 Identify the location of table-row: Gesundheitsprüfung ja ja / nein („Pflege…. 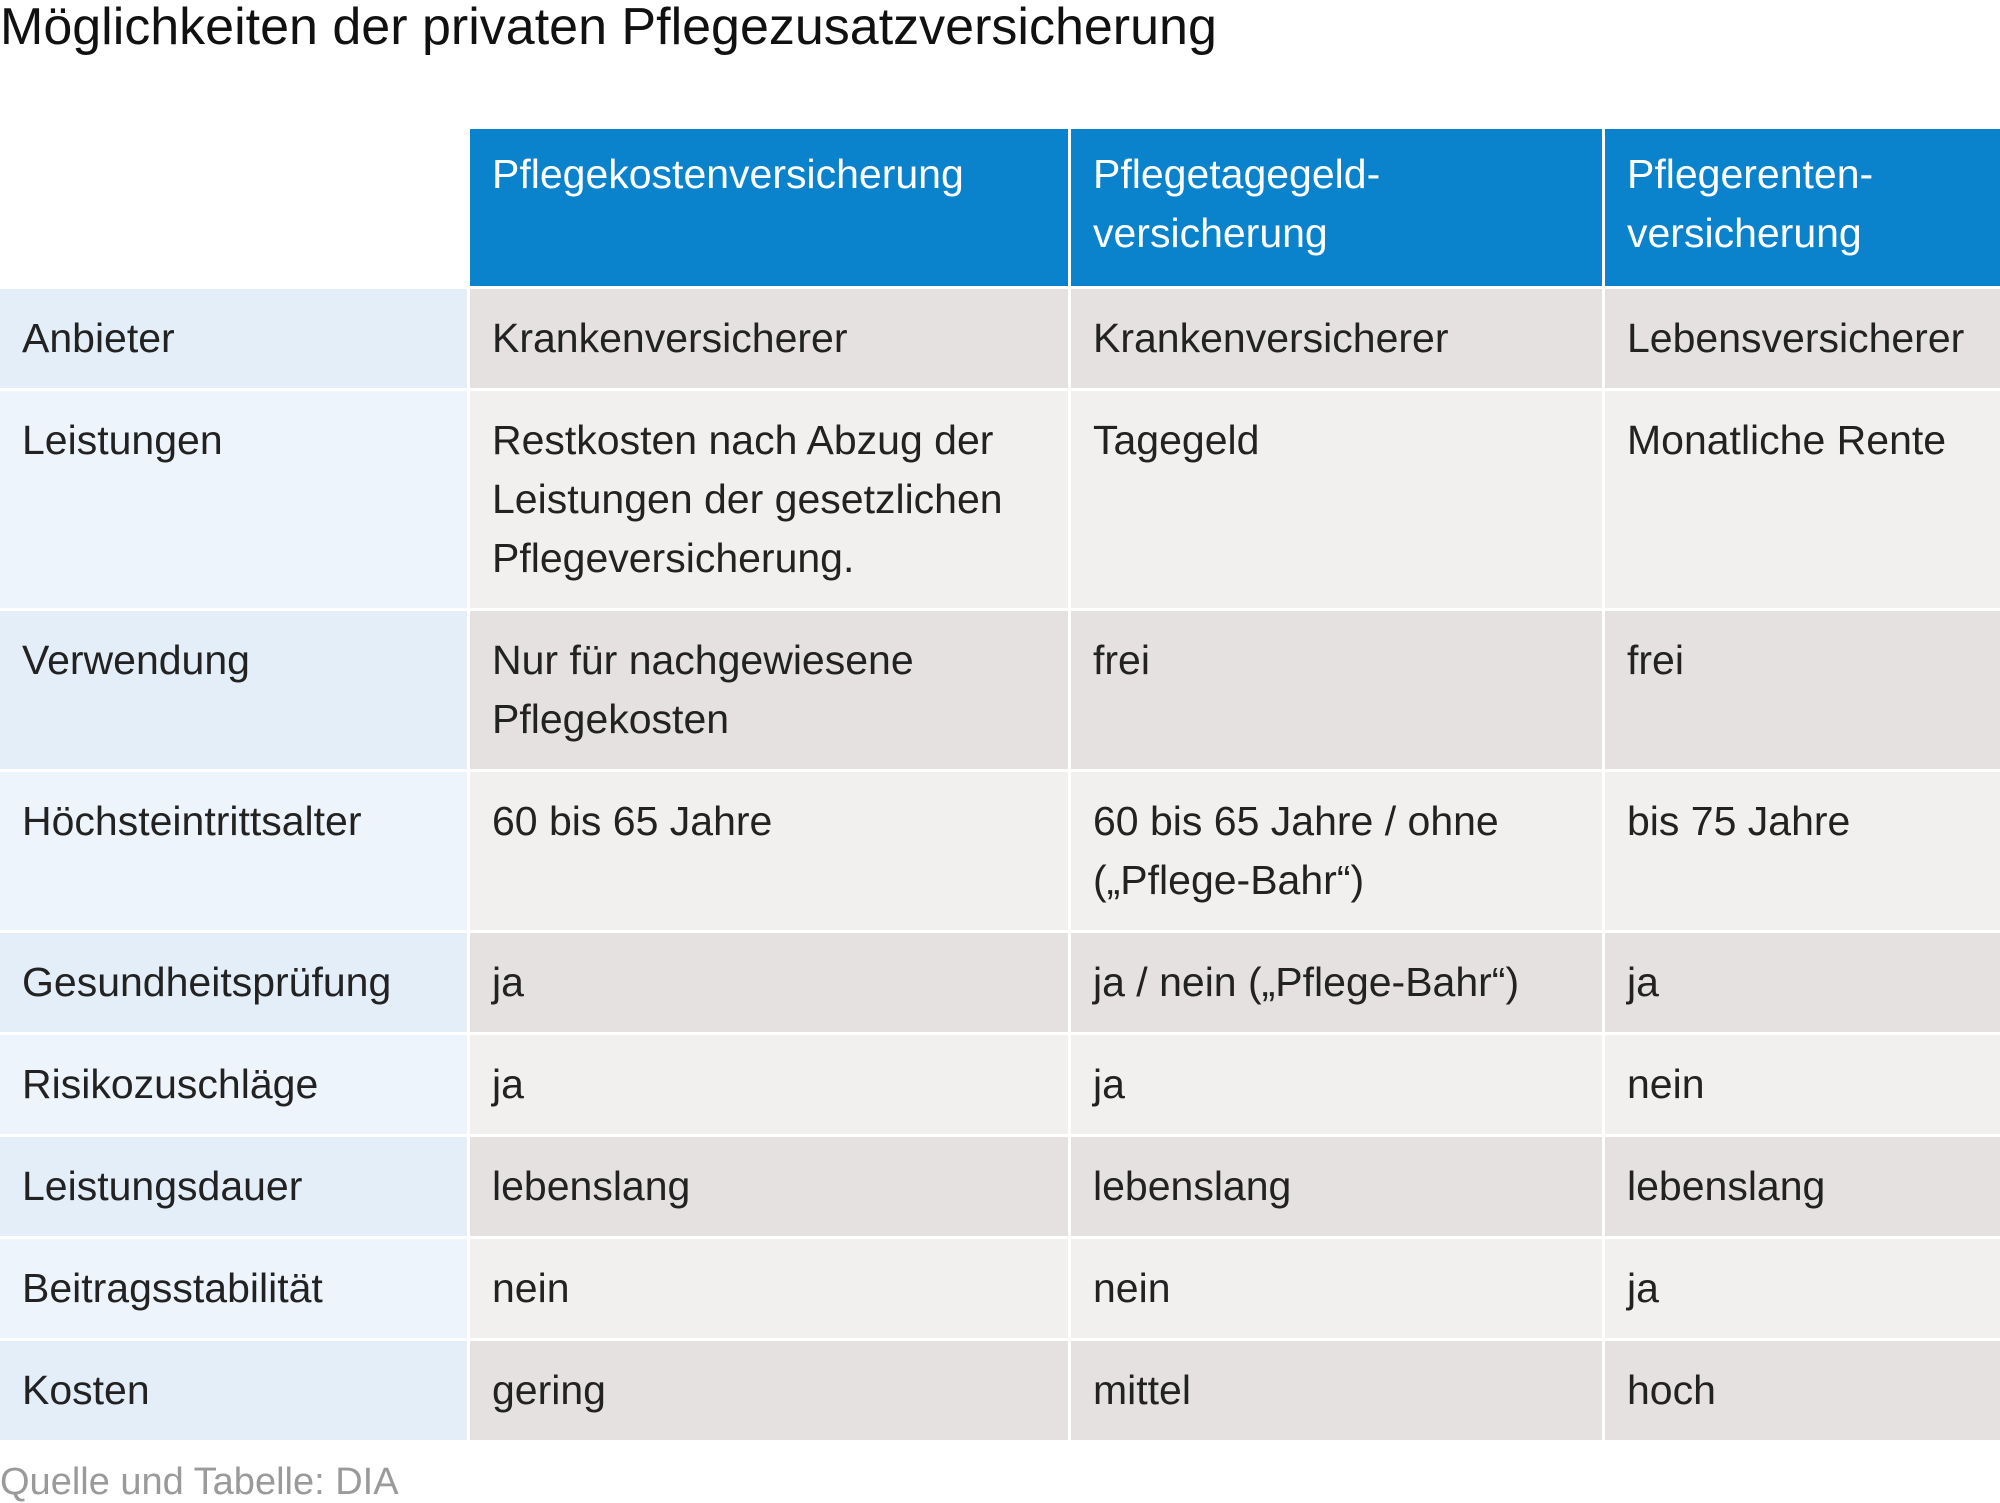
(1000, 982).